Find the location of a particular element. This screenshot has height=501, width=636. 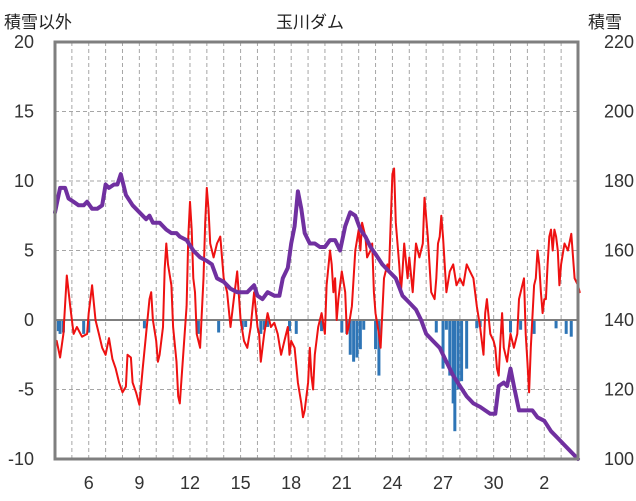

left-tick-label: -10 is located at coordinates (21, 459).